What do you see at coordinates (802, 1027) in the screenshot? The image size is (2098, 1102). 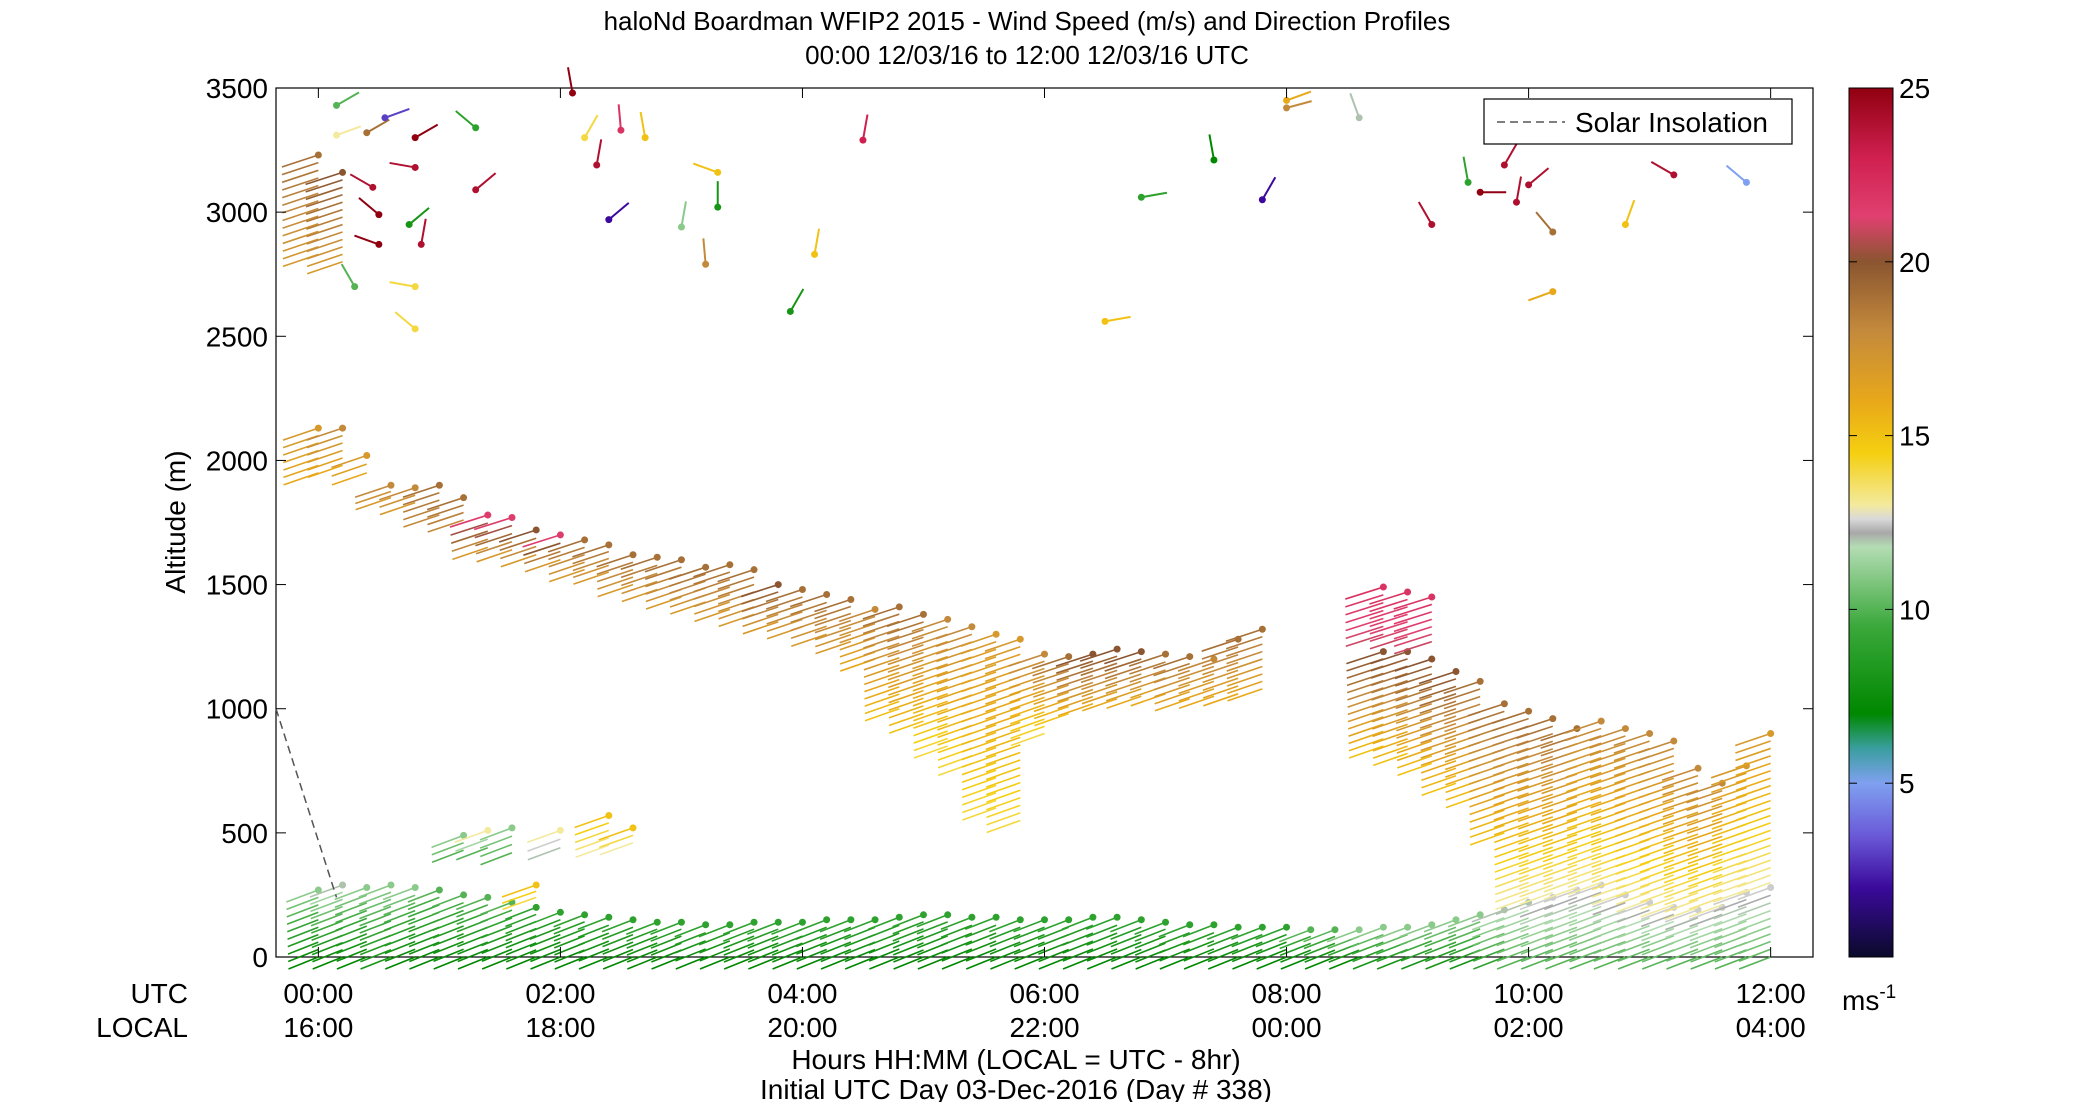 I see `x-tick-label-local: 20:00` at bounding box center [802, 1027].